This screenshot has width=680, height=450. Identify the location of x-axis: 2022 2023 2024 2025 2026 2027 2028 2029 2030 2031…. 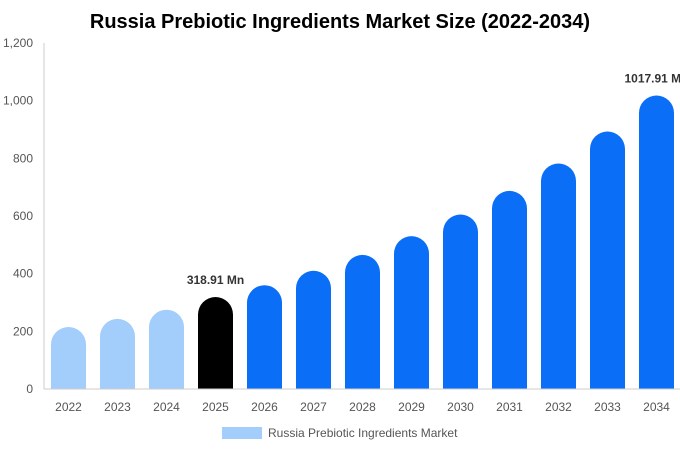
(362, 401).